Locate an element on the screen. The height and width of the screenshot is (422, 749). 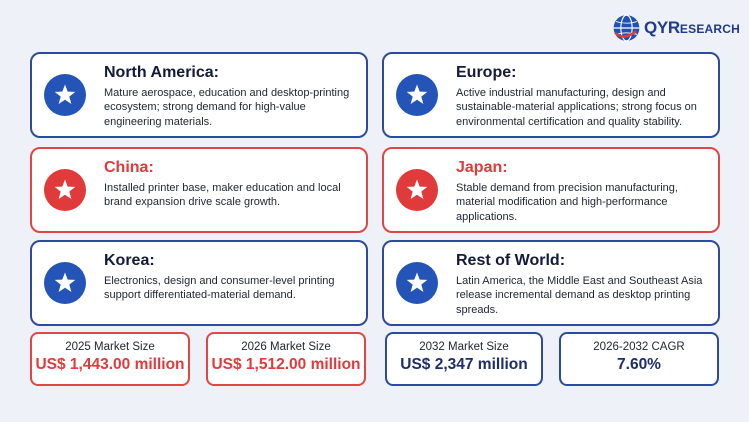
stat-label: 2026-2032 CAGR is located at coordinates (639, 347).